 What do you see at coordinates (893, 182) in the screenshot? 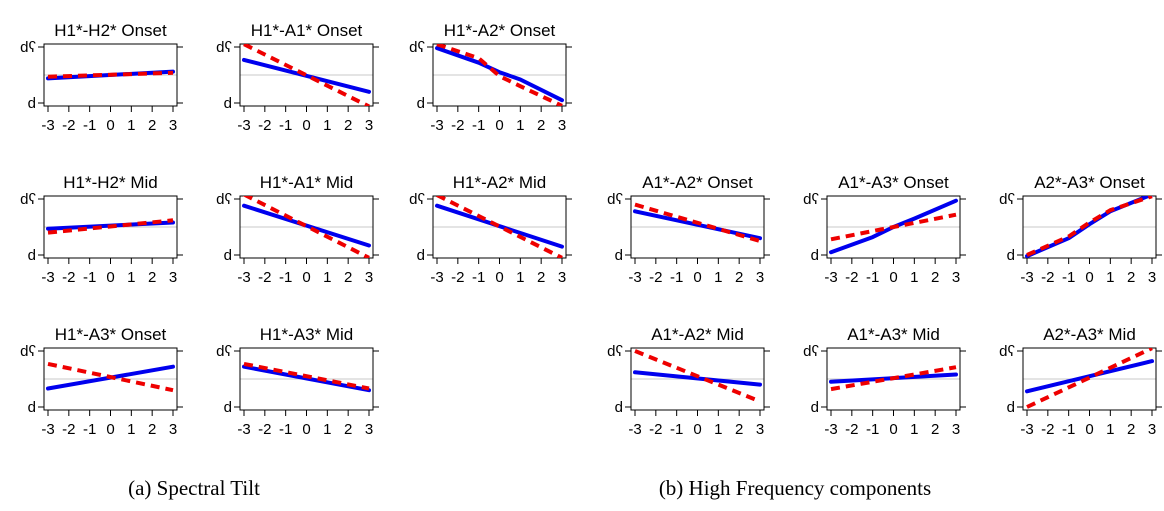
I see `chart-title: A1*-A3* Onset` at bounding box center [893, 182].